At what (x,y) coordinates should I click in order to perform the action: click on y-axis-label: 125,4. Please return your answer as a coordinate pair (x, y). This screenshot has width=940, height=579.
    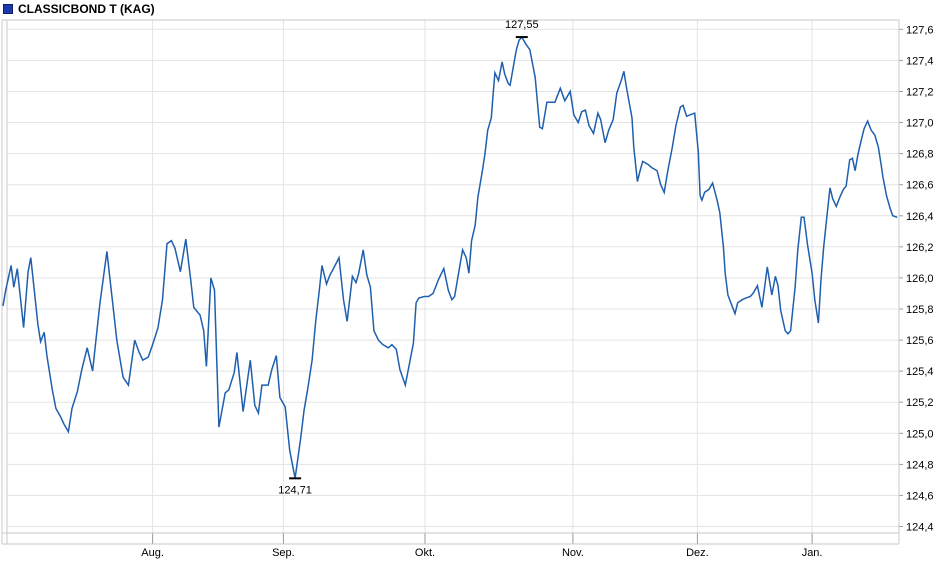
    Looking at the image, I should click on (920, 372).